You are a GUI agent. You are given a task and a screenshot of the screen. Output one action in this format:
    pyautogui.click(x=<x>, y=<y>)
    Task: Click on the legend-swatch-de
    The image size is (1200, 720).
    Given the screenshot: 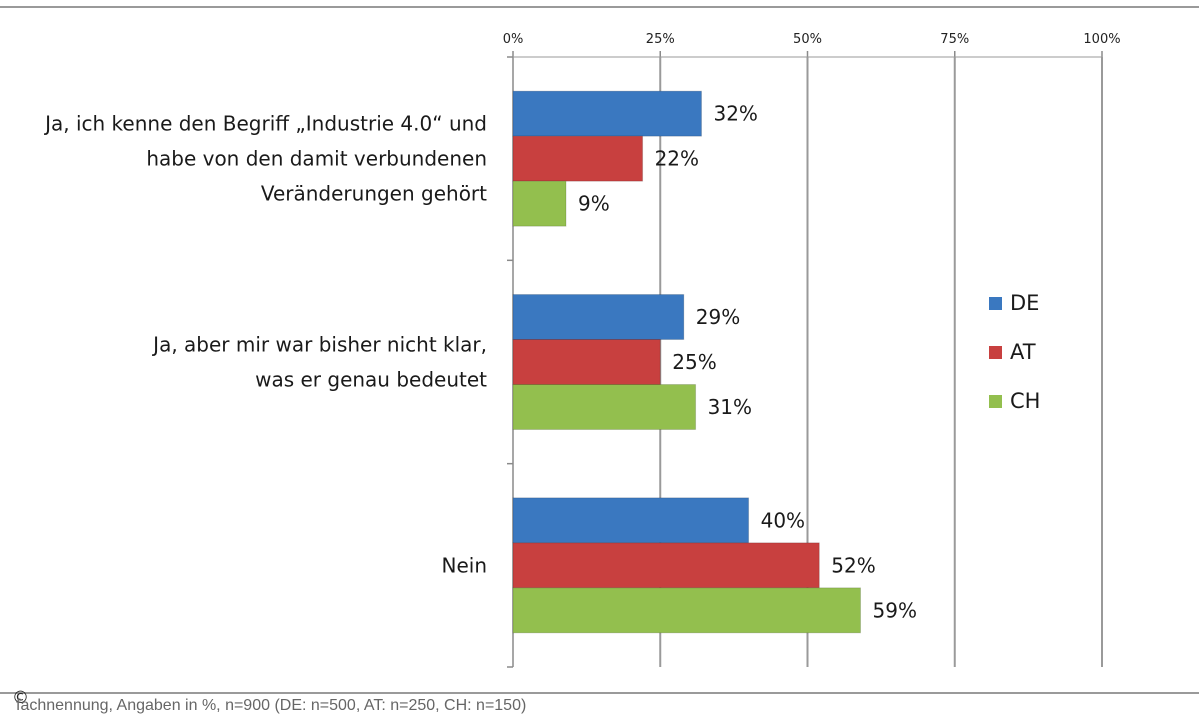 What is the action you would take?
    pyautogui.click(x=995, y=303)
    